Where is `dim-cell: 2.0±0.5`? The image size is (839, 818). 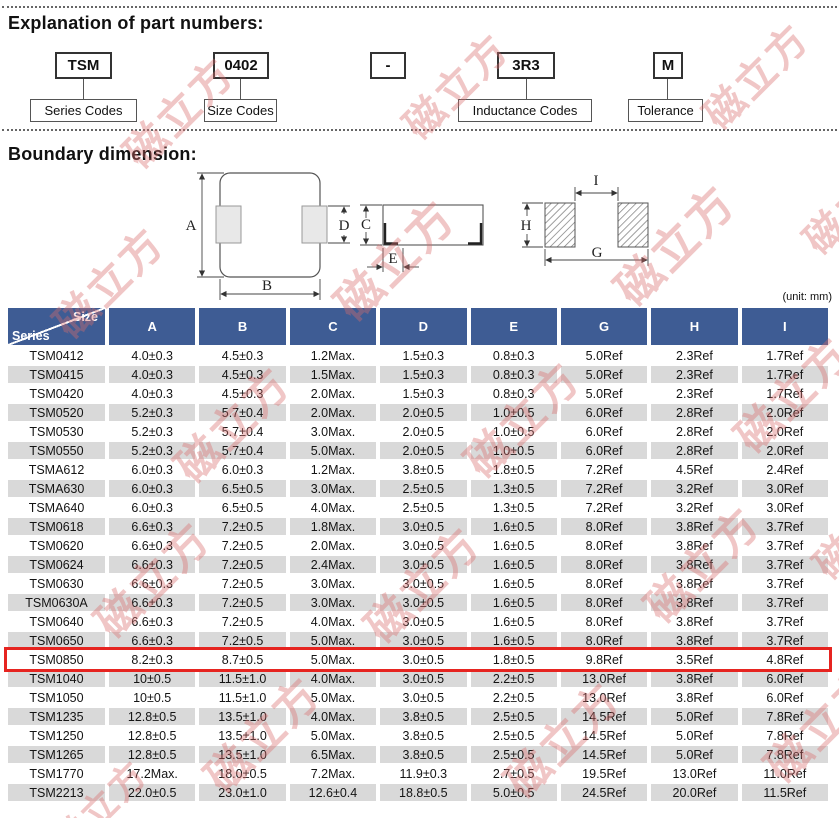 dim-cell: 2.0±0.5 is located at coordinates (423, 431).